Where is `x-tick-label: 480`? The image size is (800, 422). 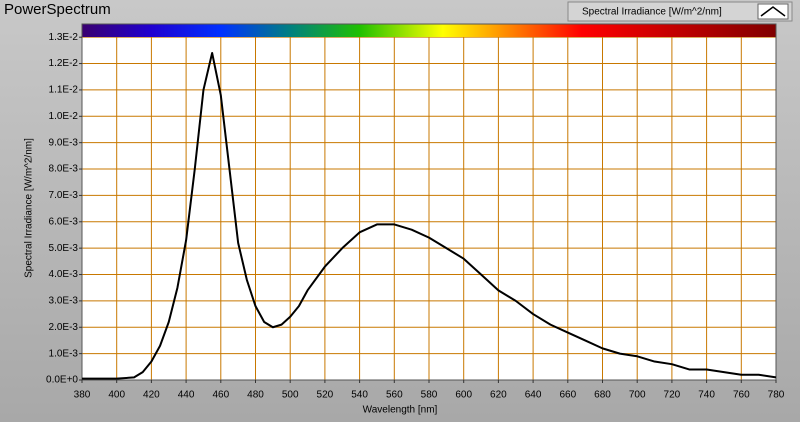
x-tick-label: 480 is located at coordinates (255, 395).